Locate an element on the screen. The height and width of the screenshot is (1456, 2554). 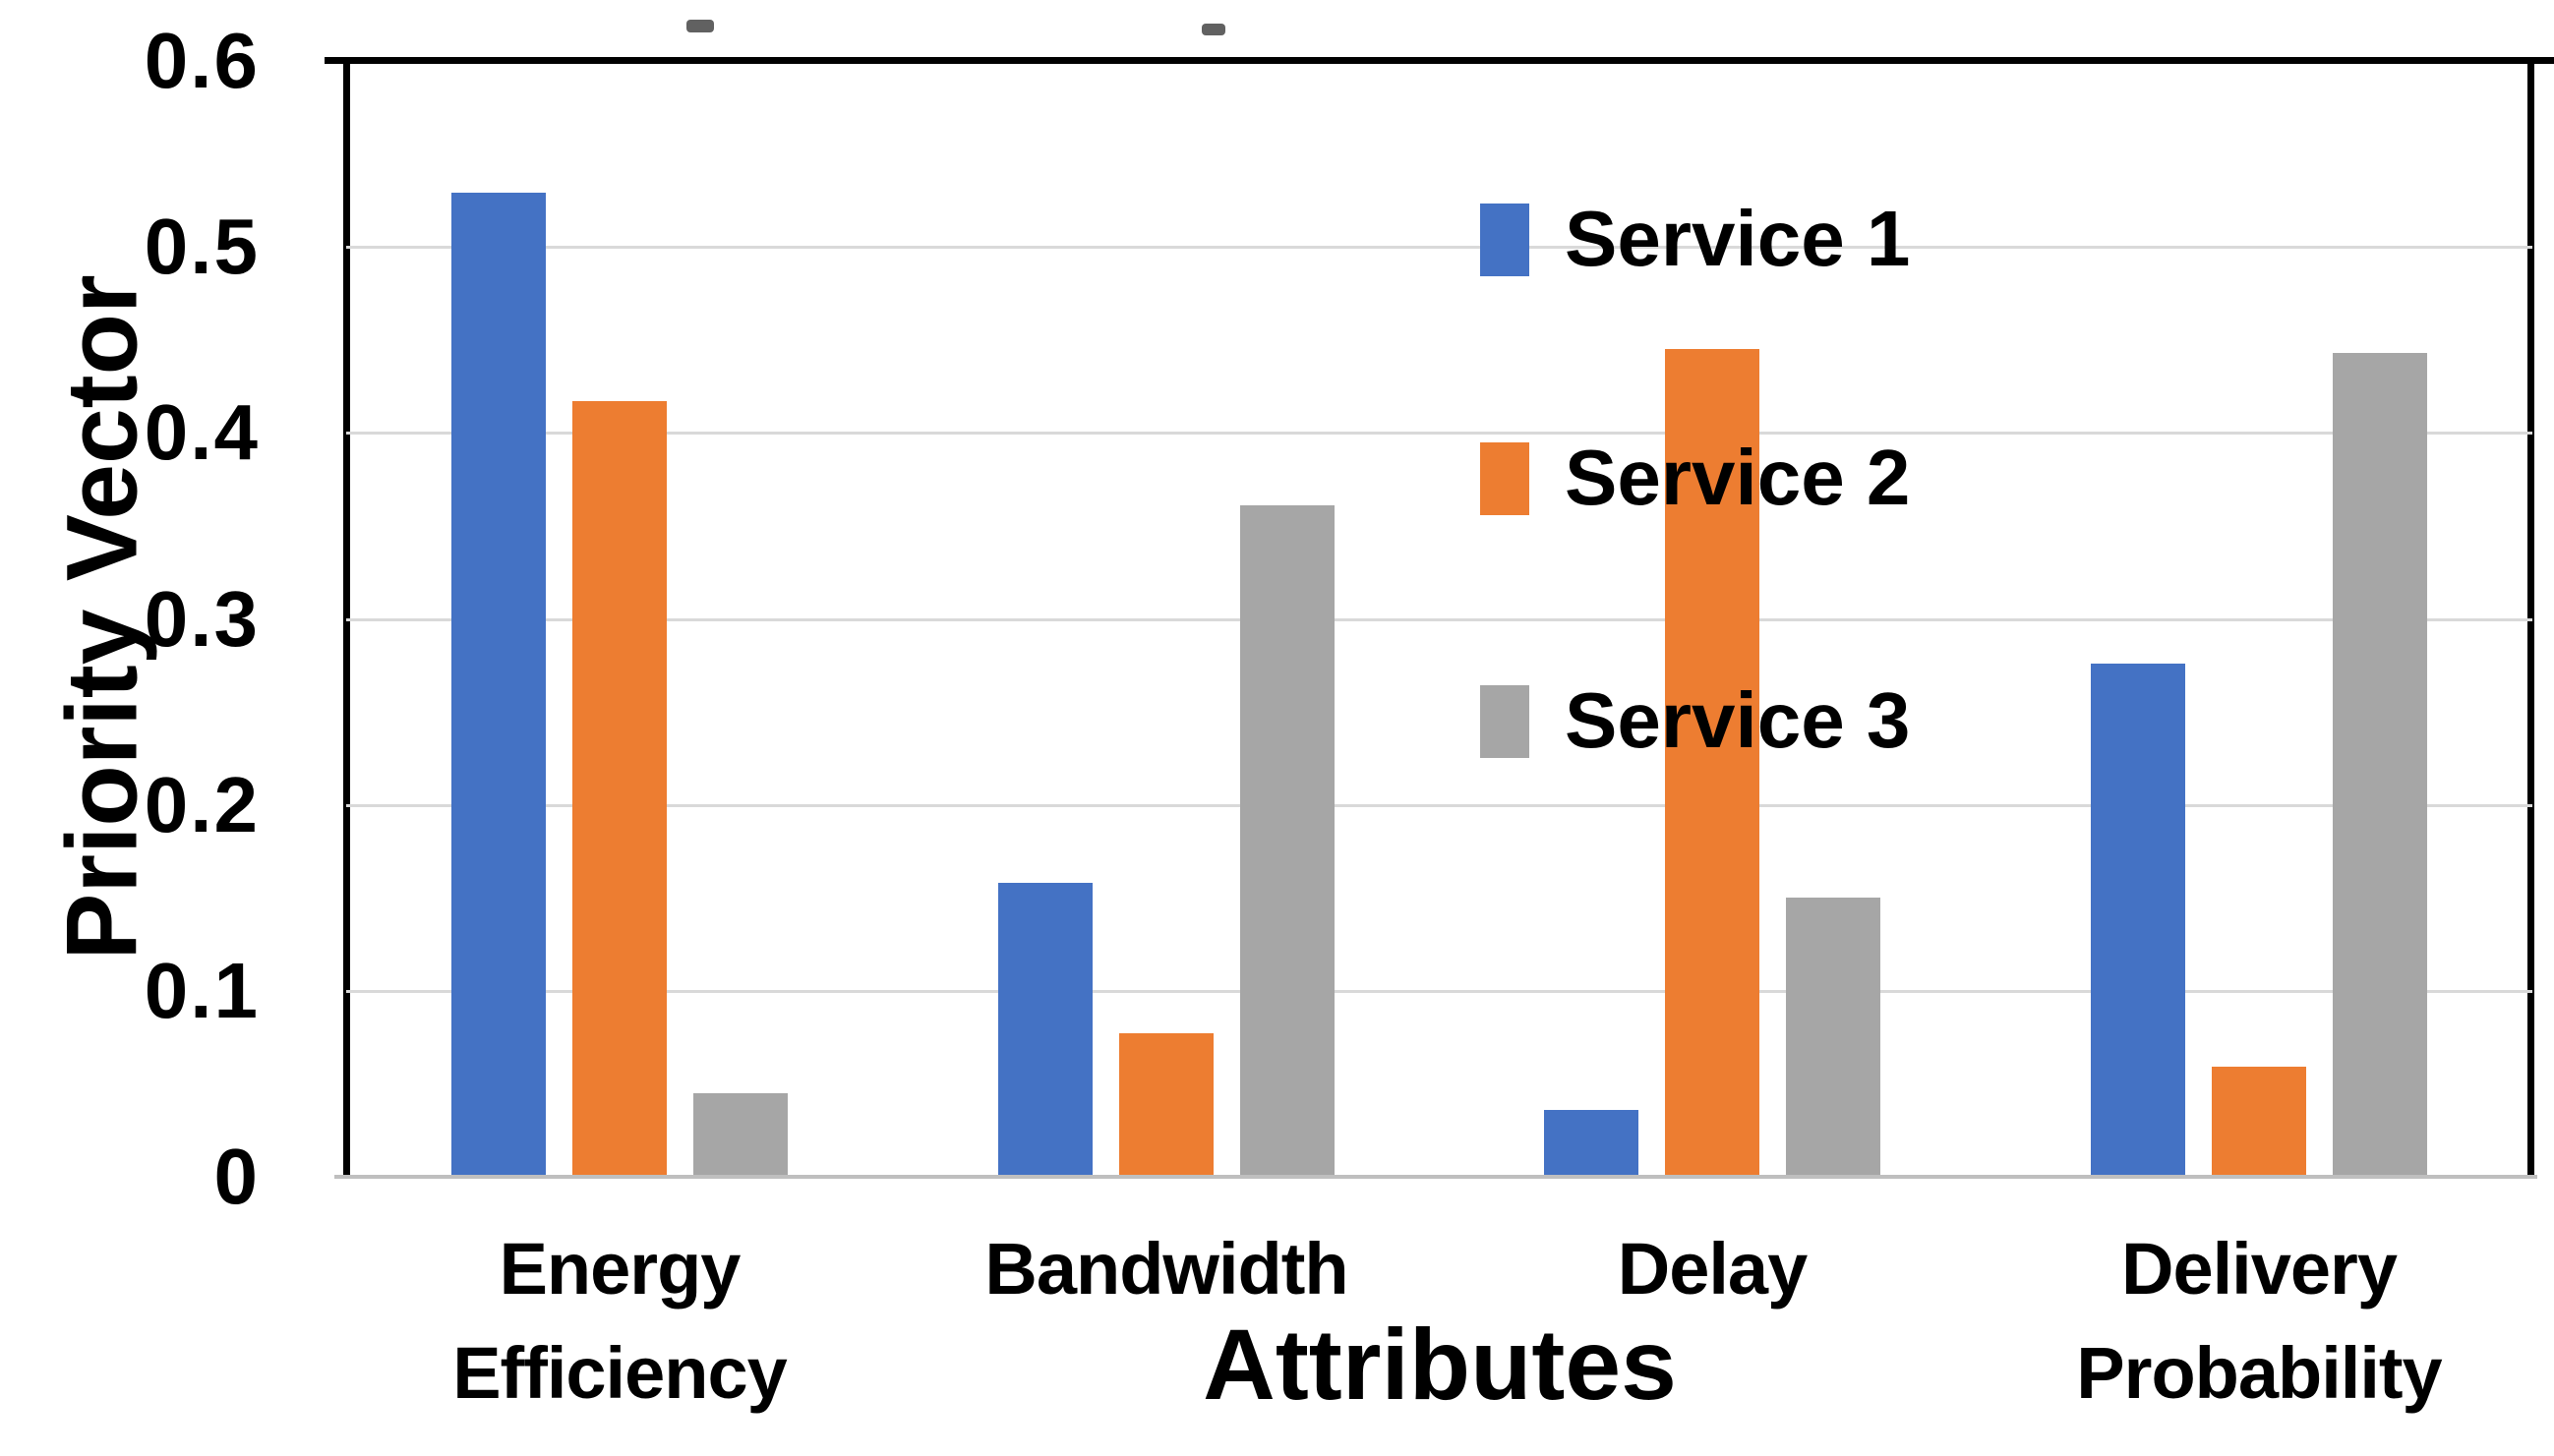
x-axis-title: Attributes is located at coordinates (1440, 1365).